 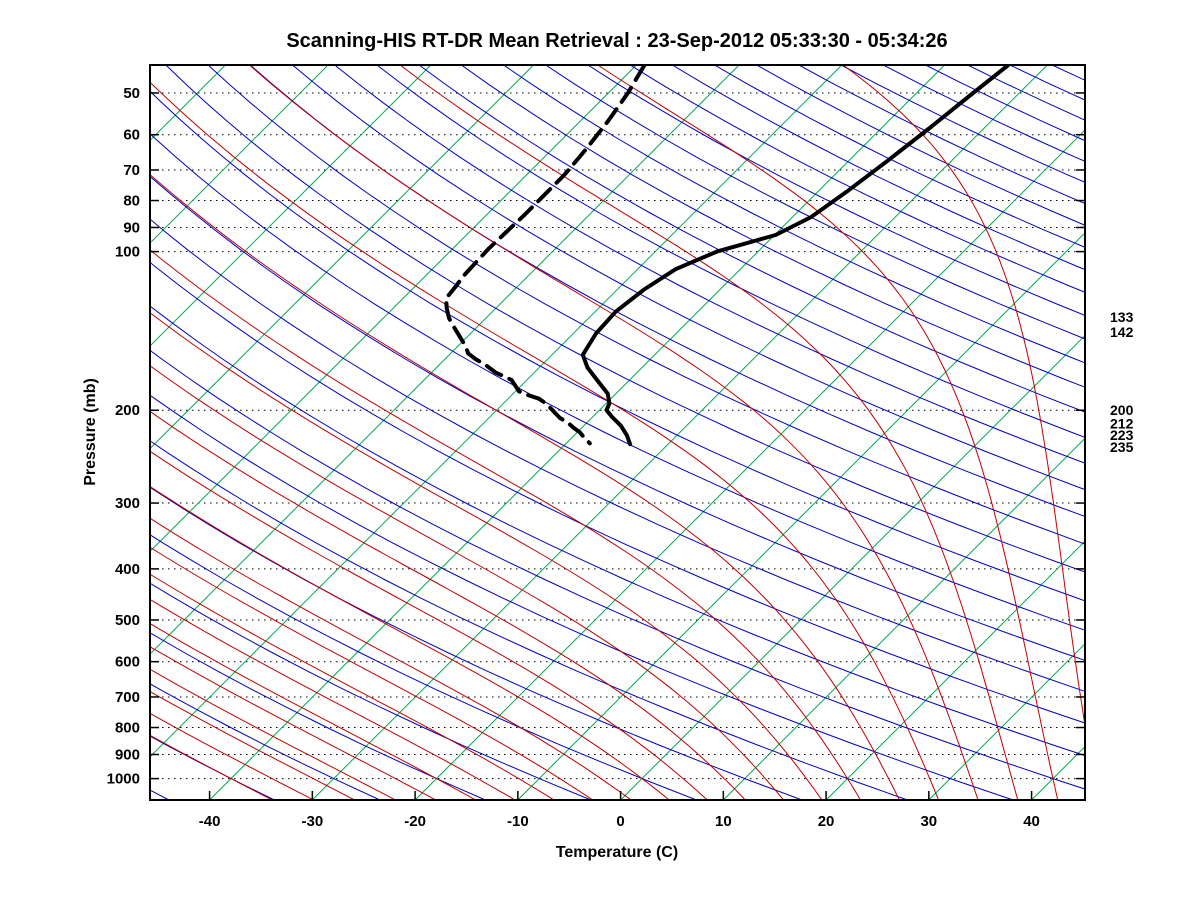 I want to click on y-tick-label: 50, so click(x=131, y=93).